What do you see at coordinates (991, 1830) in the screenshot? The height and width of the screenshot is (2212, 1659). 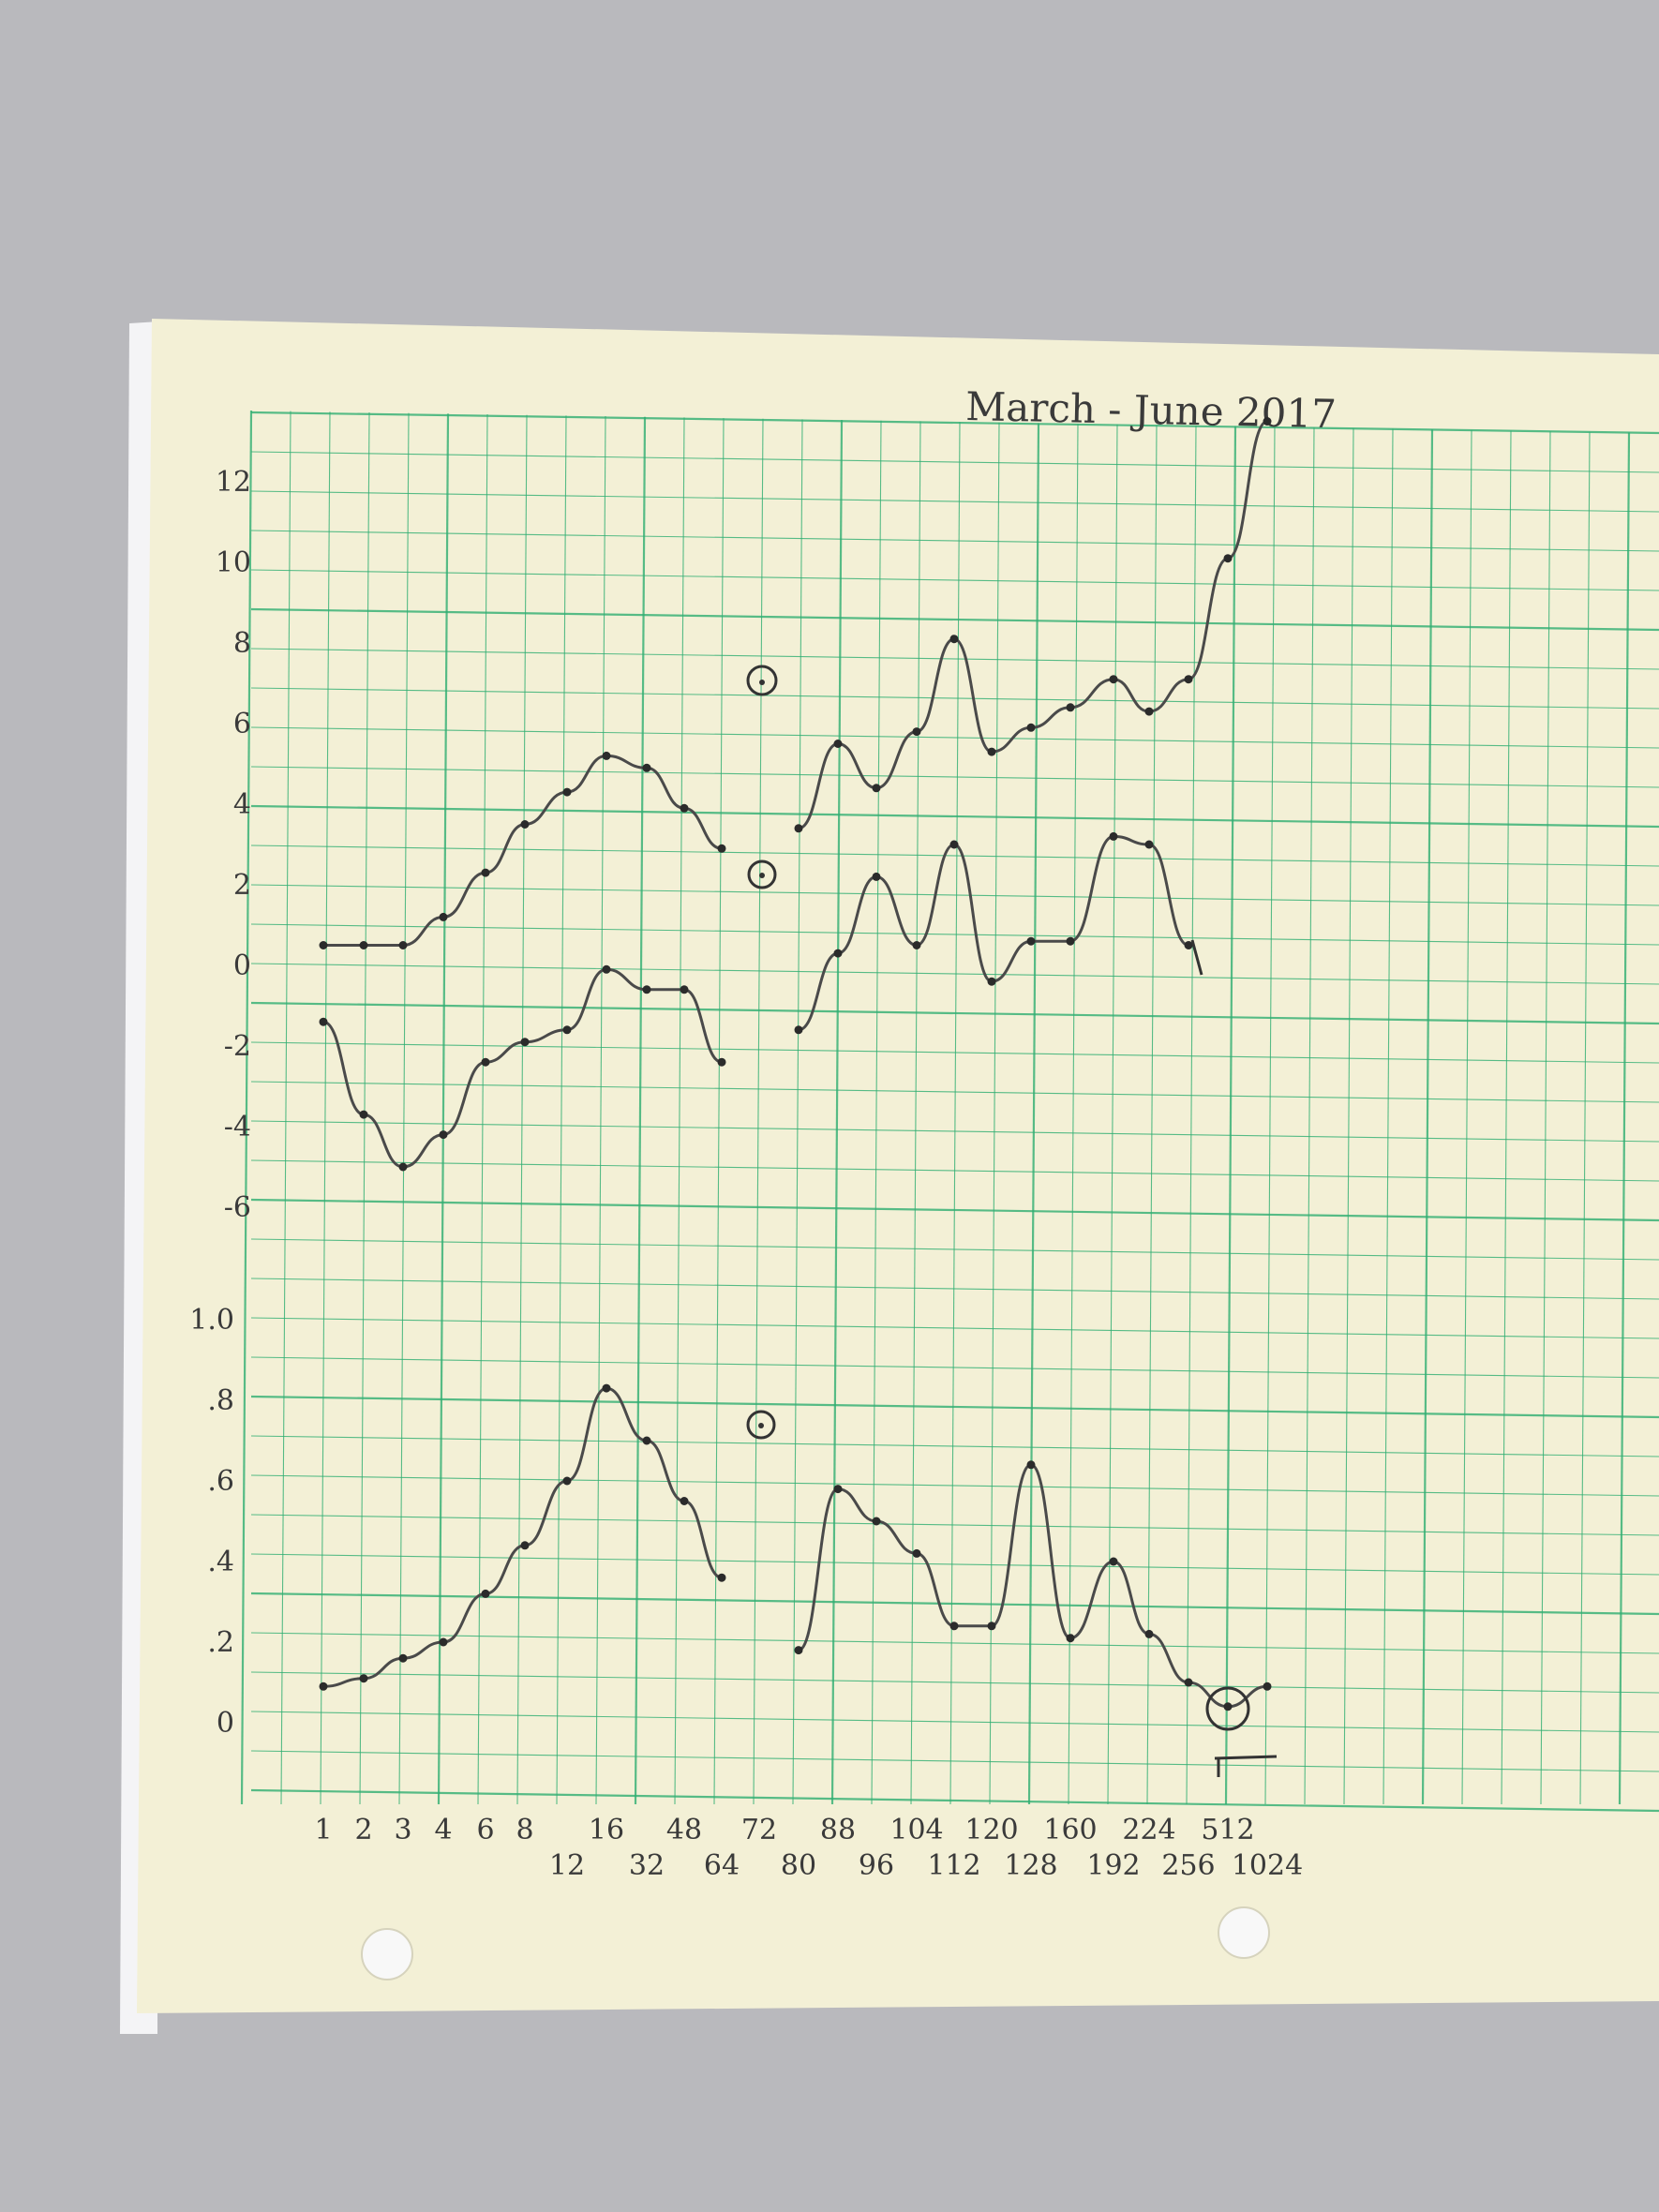 I see `x-tick-label: 120` at bounding box center [991, 1830].